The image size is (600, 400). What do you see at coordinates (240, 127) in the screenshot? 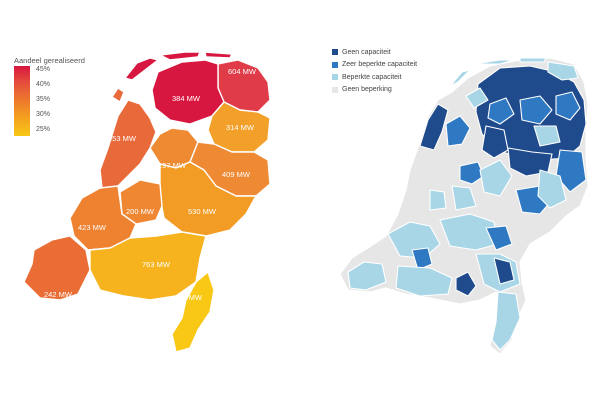
I see `label-drenthe: 314 MW` at bounding box center [240, 127].